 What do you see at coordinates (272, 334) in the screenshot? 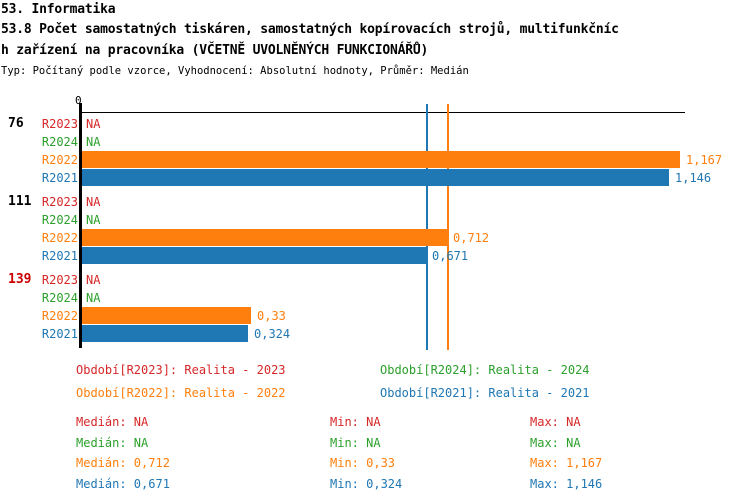
I see `bar-value-label: 0,324` at bounding box center [272, 334].